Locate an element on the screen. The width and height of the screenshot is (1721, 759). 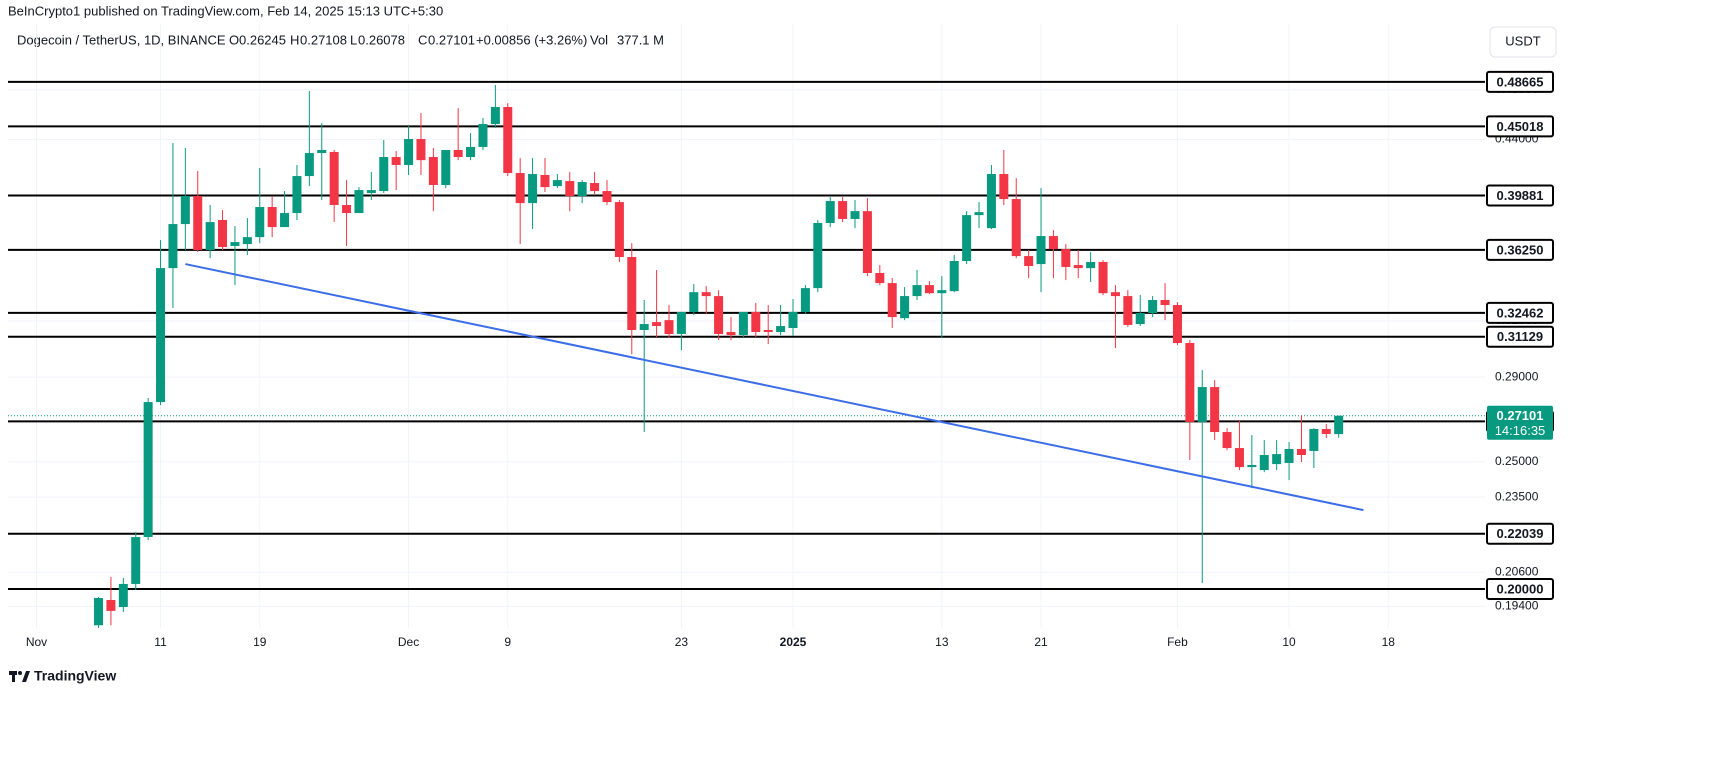
footer-logo is located at coordinates (19, 676).